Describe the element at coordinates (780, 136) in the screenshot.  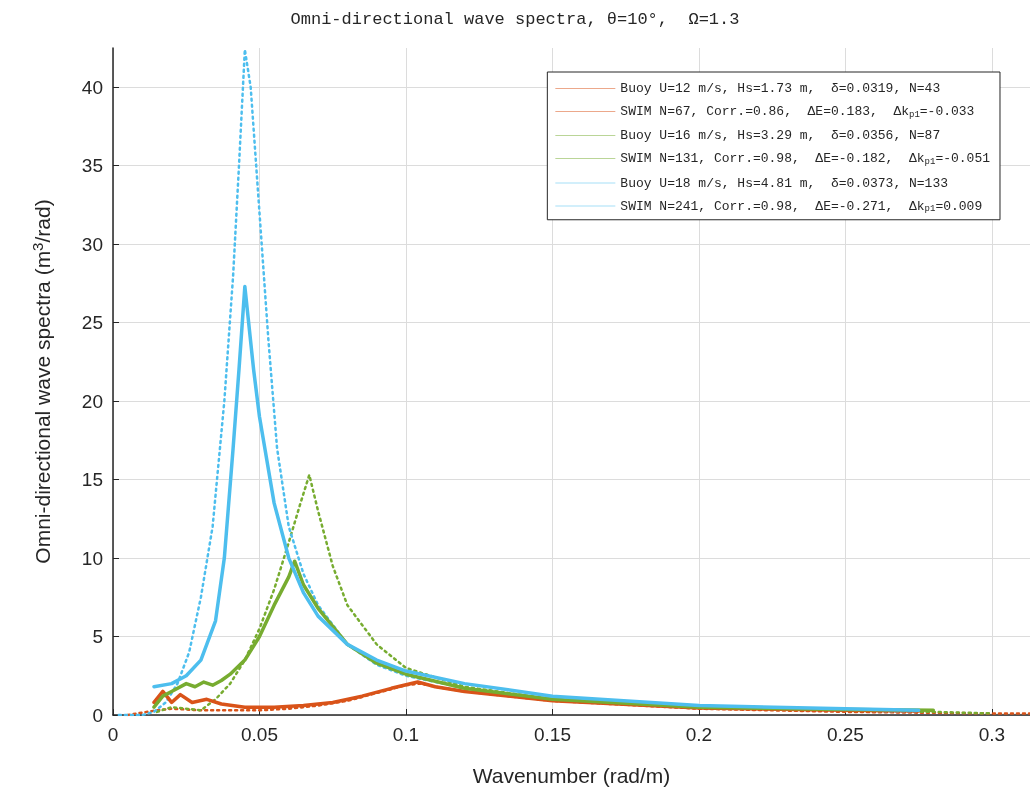
I see `legend-label: Buoy U=16 m/s, Hs=3.29 m, δ=0.0356, N=87` at that location.